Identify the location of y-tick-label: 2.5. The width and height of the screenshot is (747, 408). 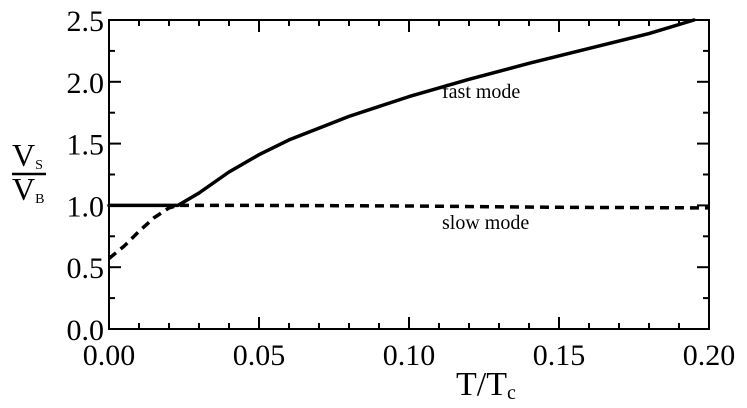
(86, 21).